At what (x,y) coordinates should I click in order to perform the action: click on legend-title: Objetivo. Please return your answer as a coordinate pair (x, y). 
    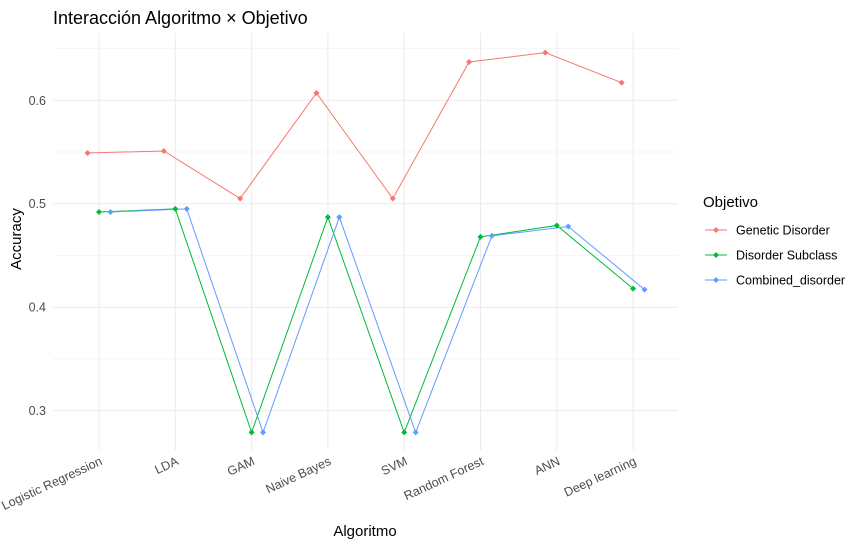
    Looking at the image, I should click on (730, 202).